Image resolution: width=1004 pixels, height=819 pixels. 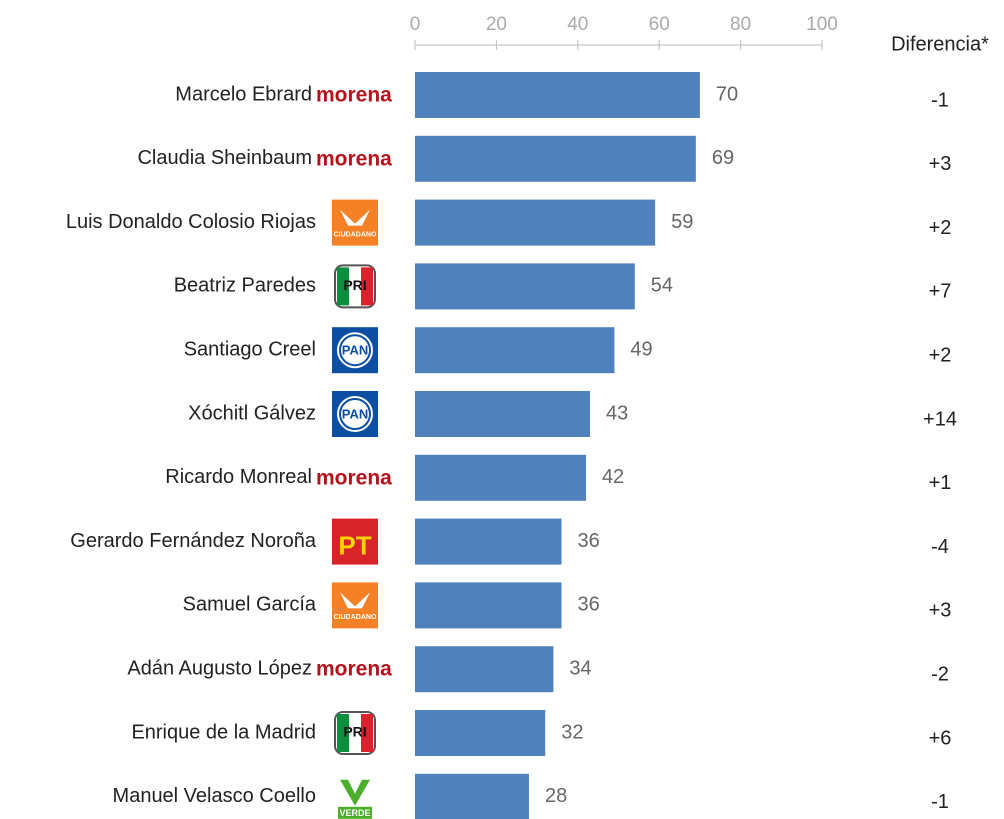 What do you see at coordinates (940, 738) in the screenshot?
I see `difference: +6` at bounding box center [940, 738].